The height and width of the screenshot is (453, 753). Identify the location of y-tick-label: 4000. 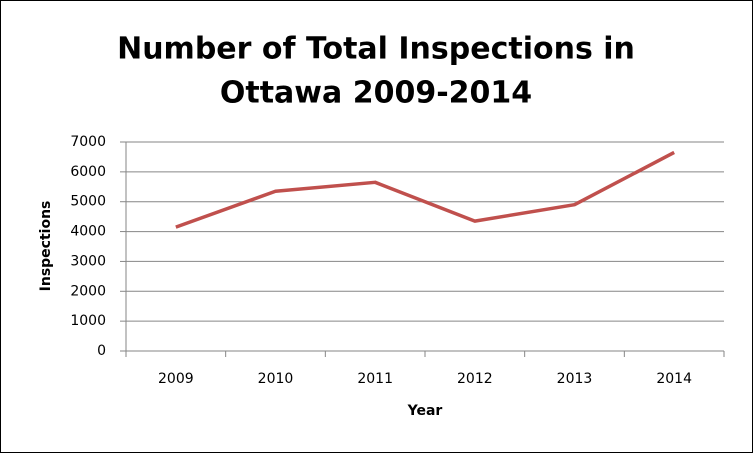
(88, 232).